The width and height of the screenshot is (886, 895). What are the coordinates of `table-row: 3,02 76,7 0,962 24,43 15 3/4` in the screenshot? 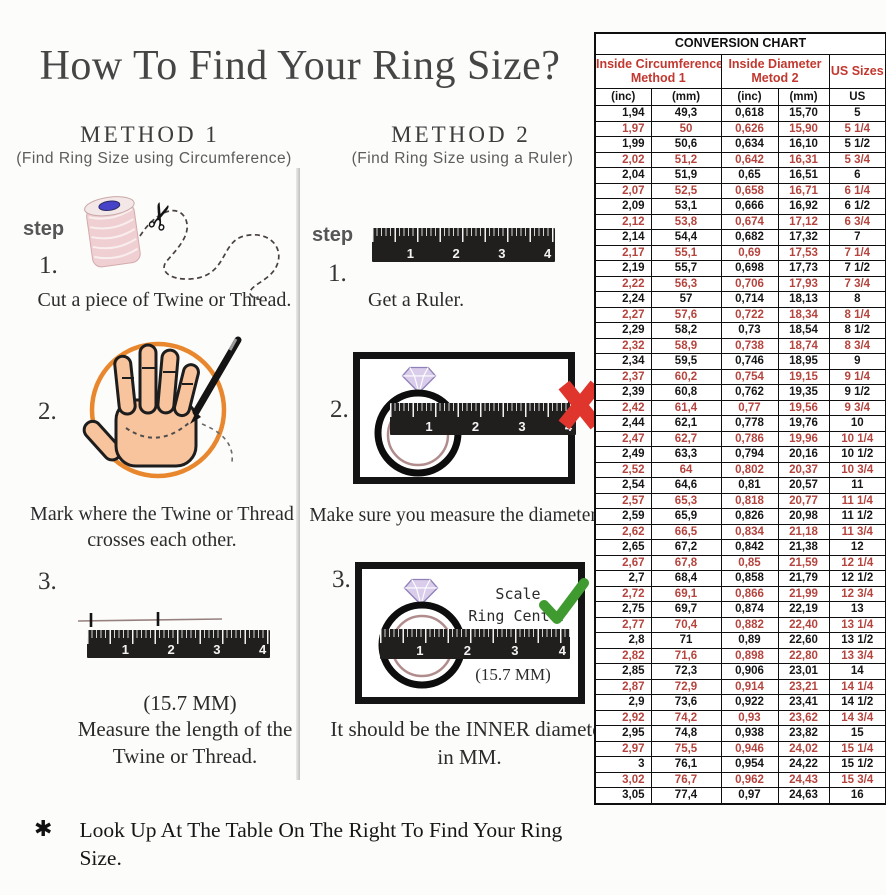 It's located at (740, 779).